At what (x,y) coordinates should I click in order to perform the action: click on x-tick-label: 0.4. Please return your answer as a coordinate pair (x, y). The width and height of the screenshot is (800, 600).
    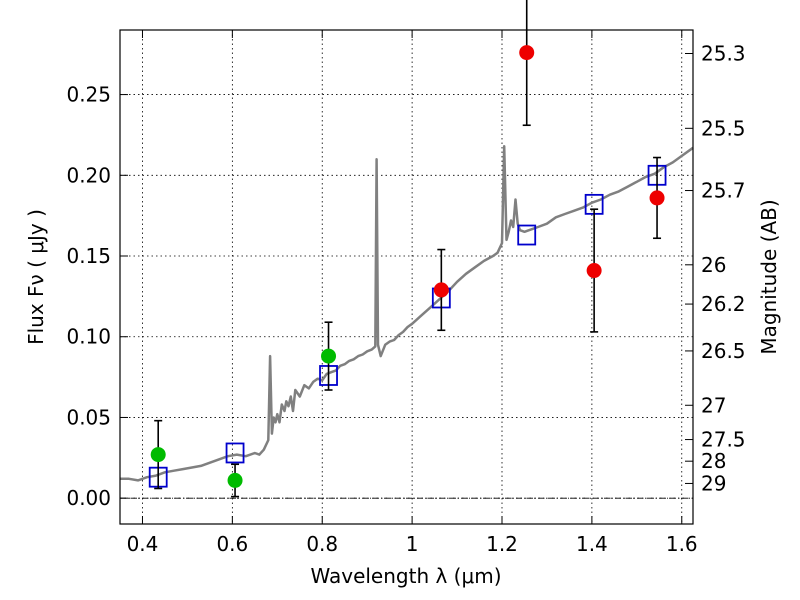
    Looking at the image, I should click on (143, 544).